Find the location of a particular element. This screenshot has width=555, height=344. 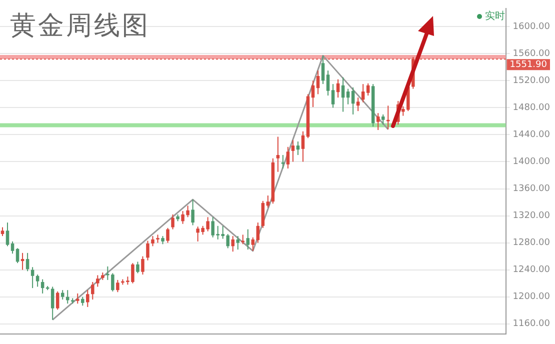

y-tick-label: 1320.00 is located at coordinates (531, 216).